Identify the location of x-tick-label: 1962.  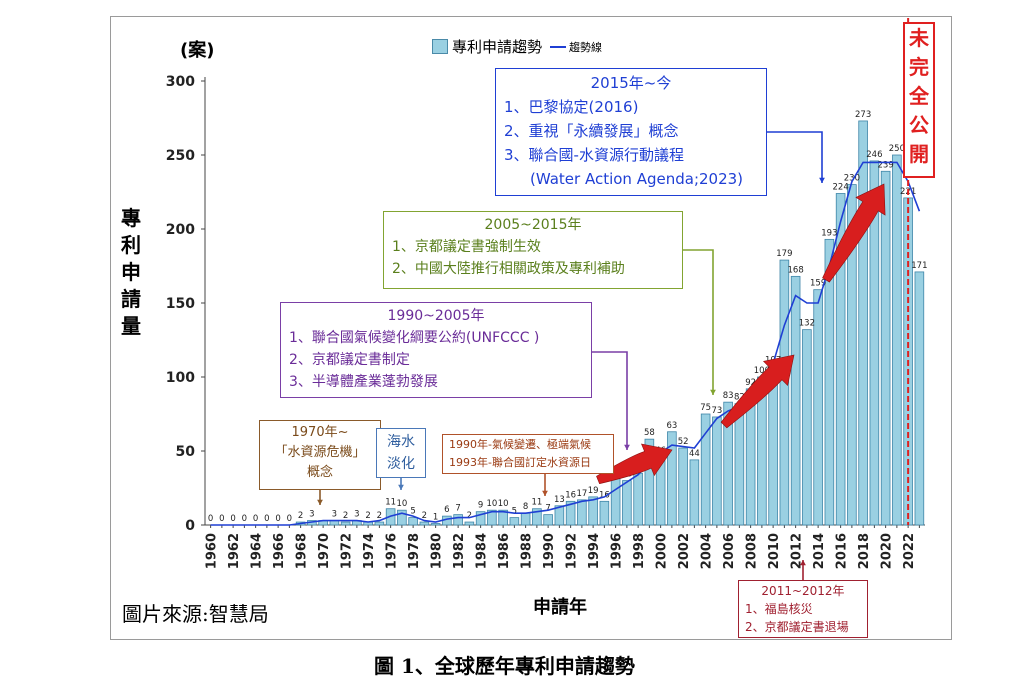
(234, 551).